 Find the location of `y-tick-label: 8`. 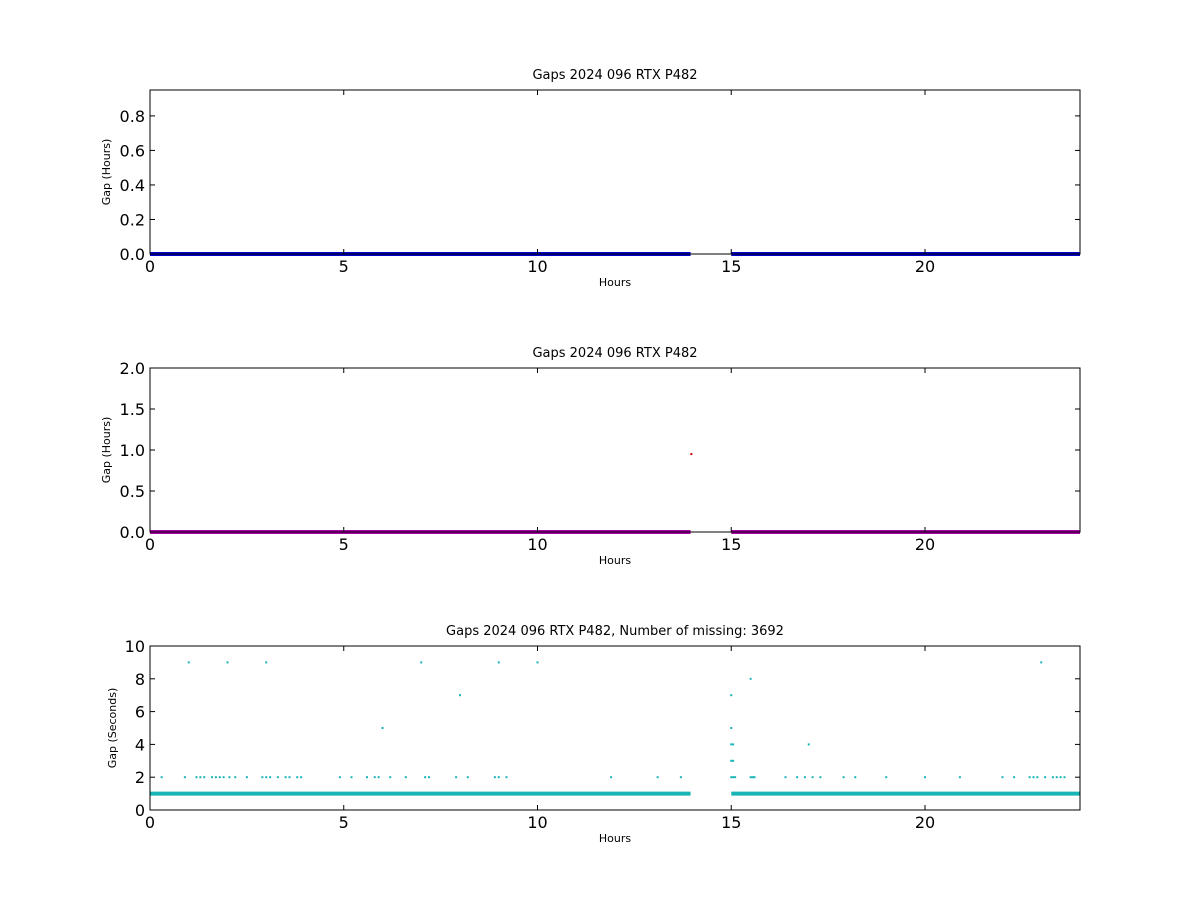

y-tick-label: 8 is located at coordinates (140, 679).